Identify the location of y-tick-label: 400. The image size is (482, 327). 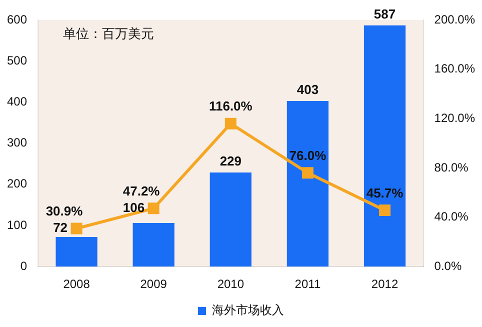
(17, 101).